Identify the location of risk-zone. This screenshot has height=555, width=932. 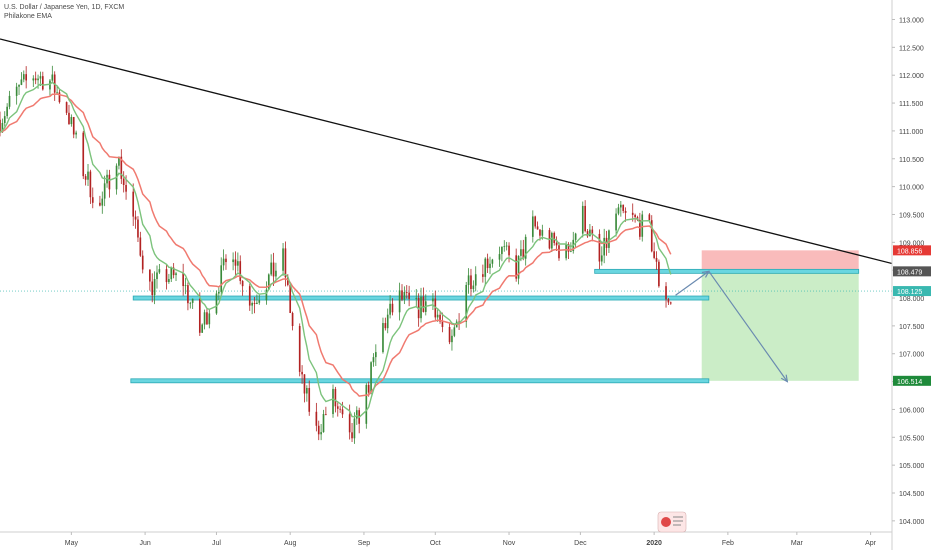
(780, 261).